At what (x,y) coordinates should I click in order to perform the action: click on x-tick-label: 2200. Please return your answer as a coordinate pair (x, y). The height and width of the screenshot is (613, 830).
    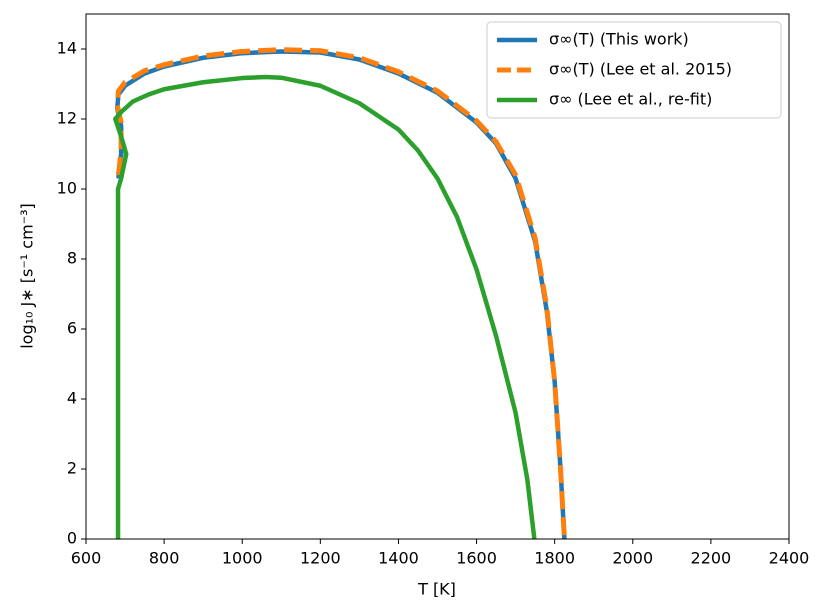
    Looking at the image, I should click on (711, 558).